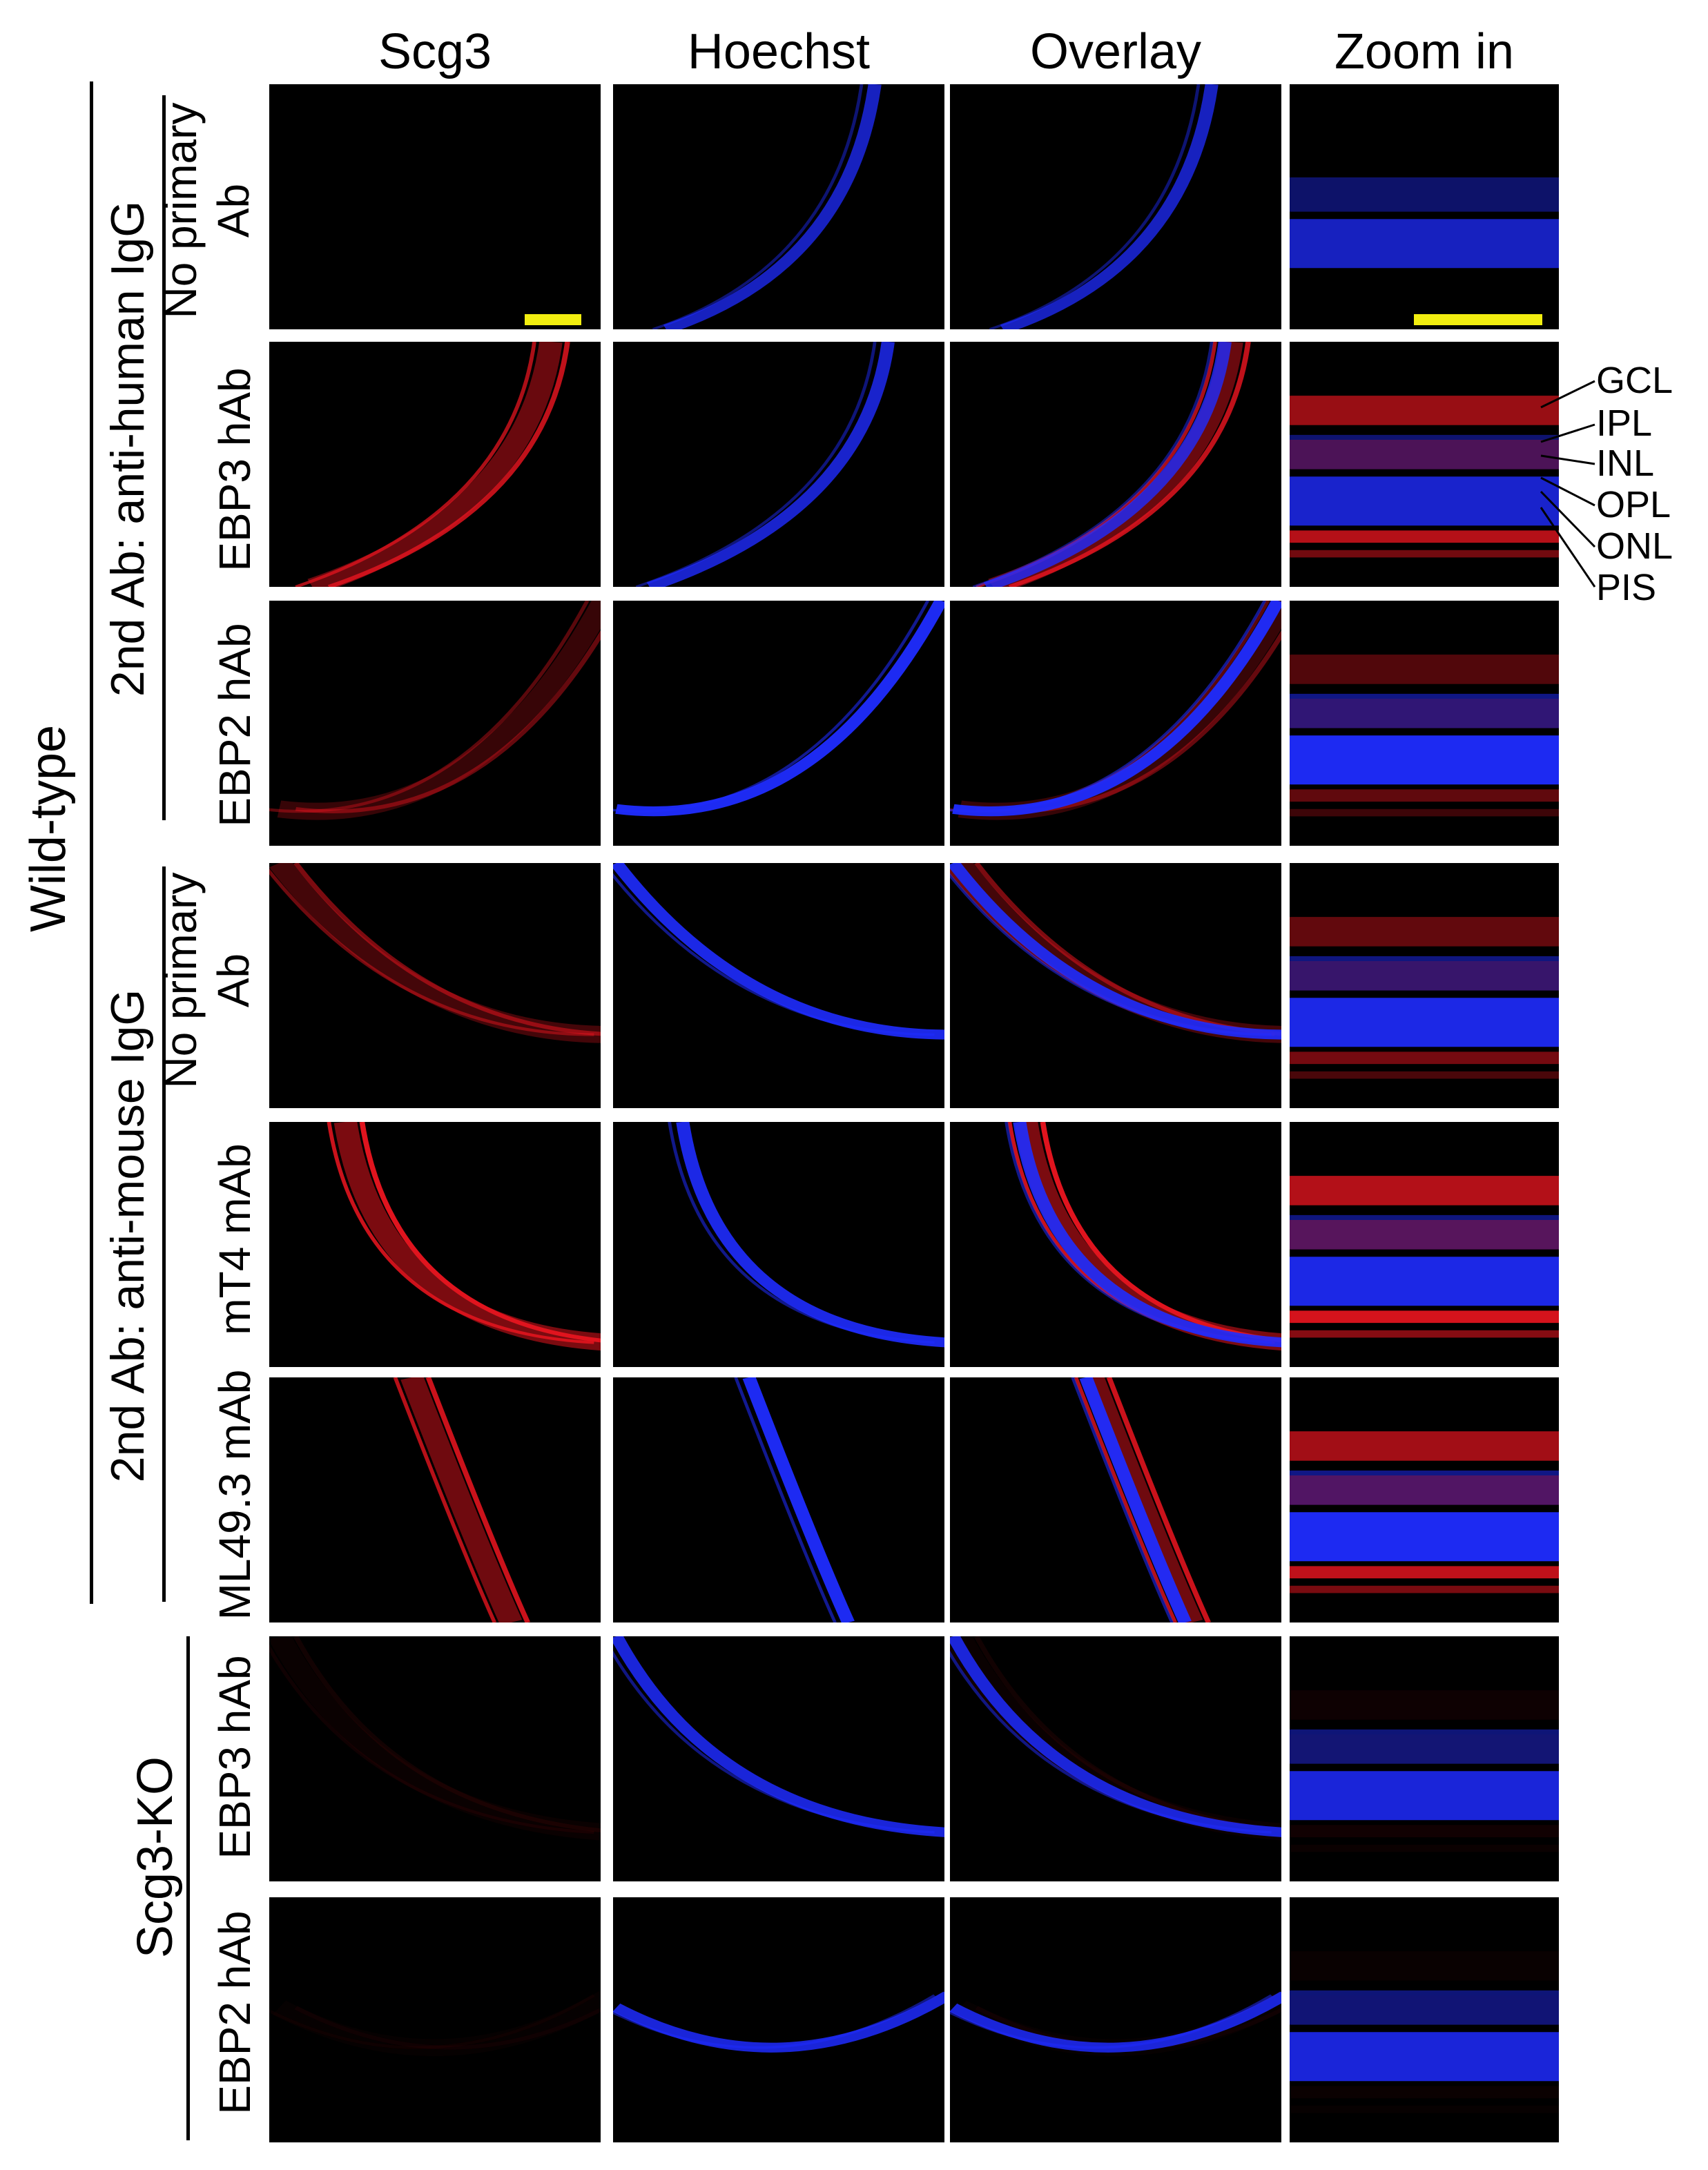 The width and height of the screenshot is (1708, 2170). What do you see at coordinates (164, 1234) in the screenshot?
I see `mouse-igg-bracket` at bounding box center [164, 1234].